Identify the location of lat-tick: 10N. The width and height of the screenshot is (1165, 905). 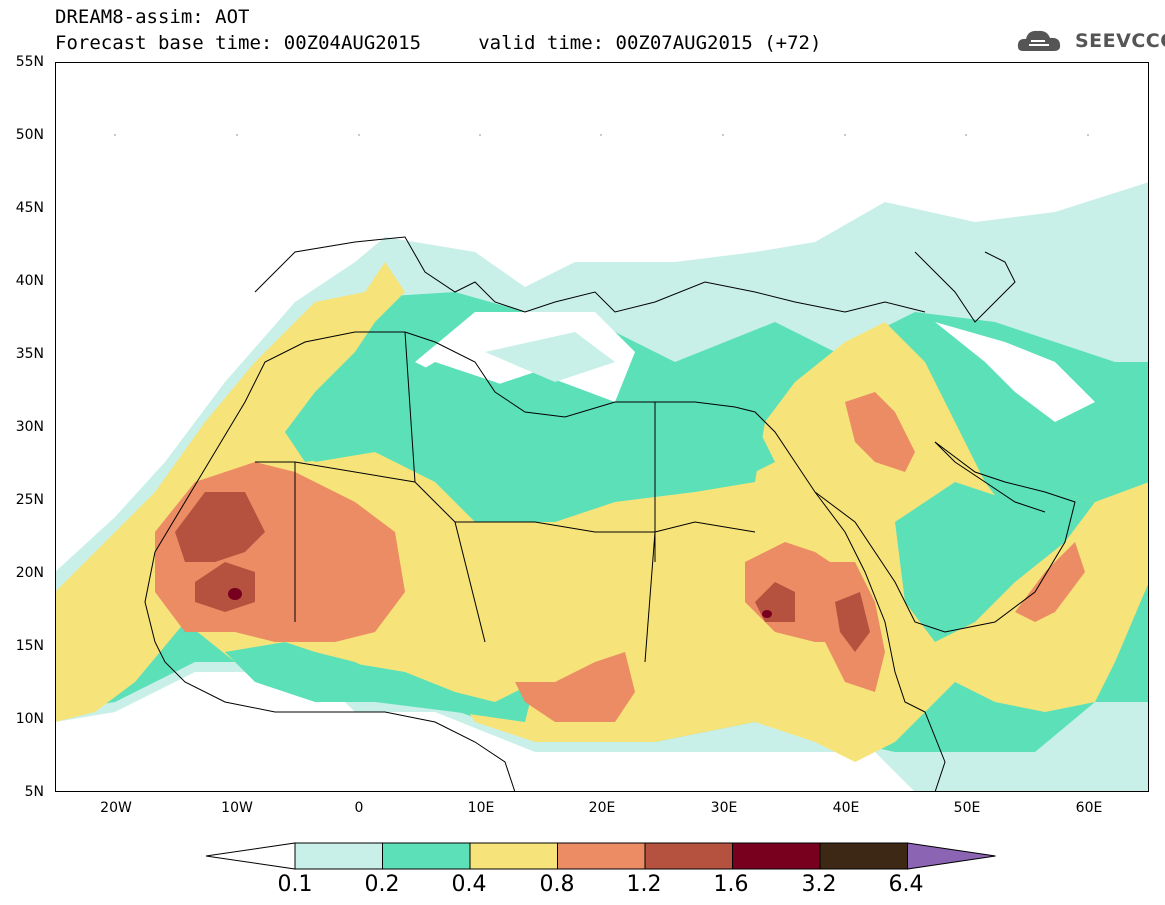
(29, 719).